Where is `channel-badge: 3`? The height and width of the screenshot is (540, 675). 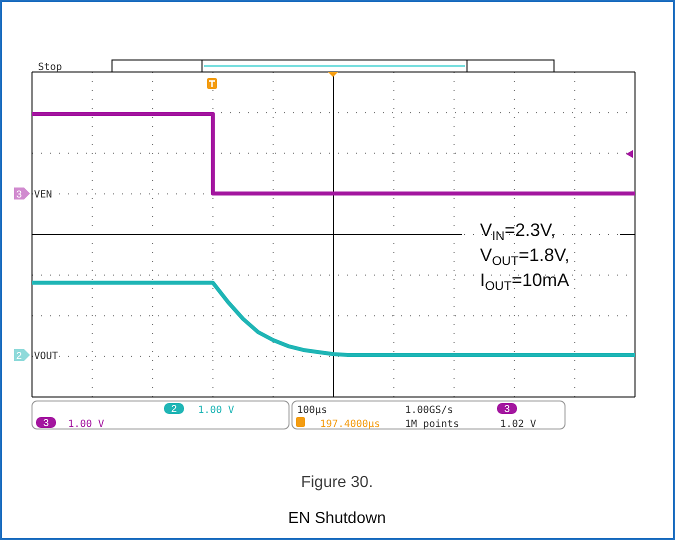
channel-badge: 3 is located at coordinates (22, 194).